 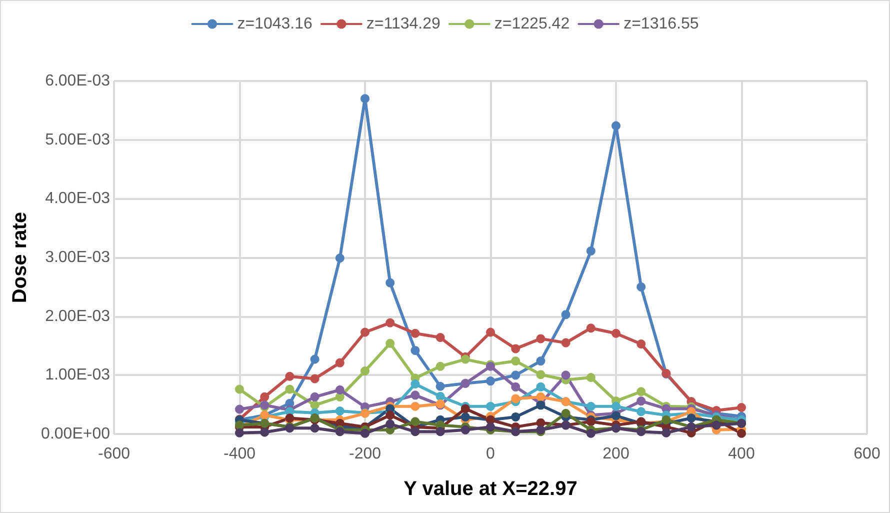 I want to click on y-tick-label: 6.00E-03, so click(x=77, y=81).